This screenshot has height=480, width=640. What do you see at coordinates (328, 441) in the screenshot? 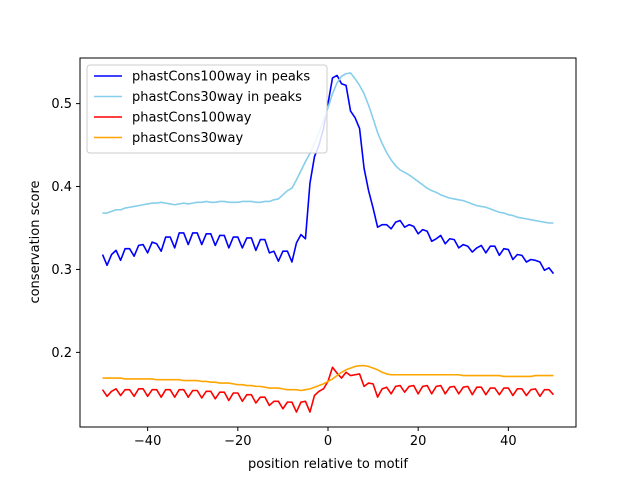
I see `x-tick-label: 0` at bounding box center [328, 441].